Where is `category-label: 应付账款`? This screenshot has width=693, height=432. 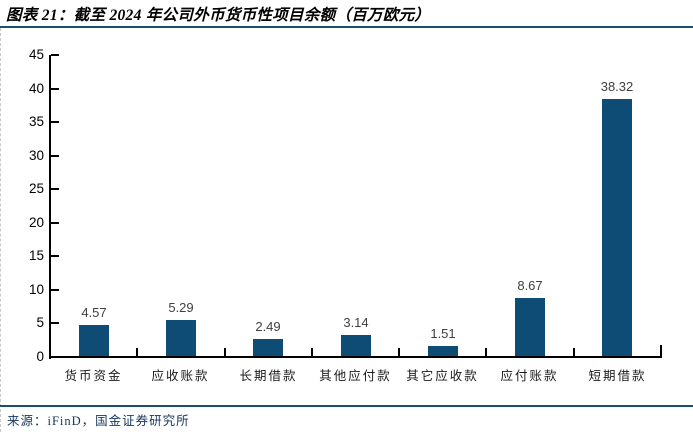 category-label: 应付账款 is located at coordinates (529, 376).